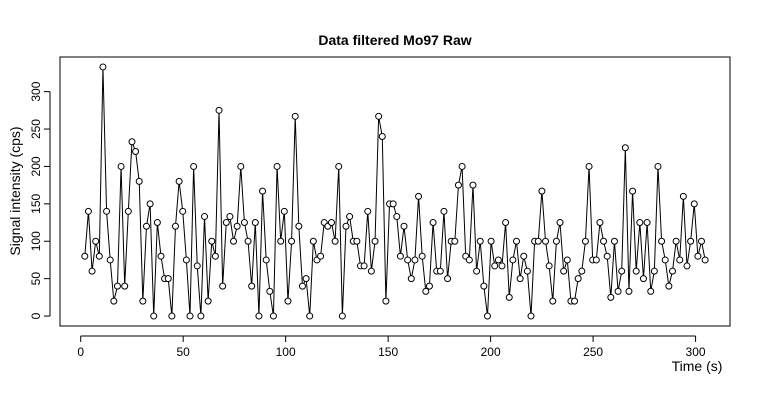 The height and width of the screenshot is (400, 760). Describe the element at coordinates (394, 40) in the screenshot. I see `chart-title: Data filtered Mo97 Raw` at that location.